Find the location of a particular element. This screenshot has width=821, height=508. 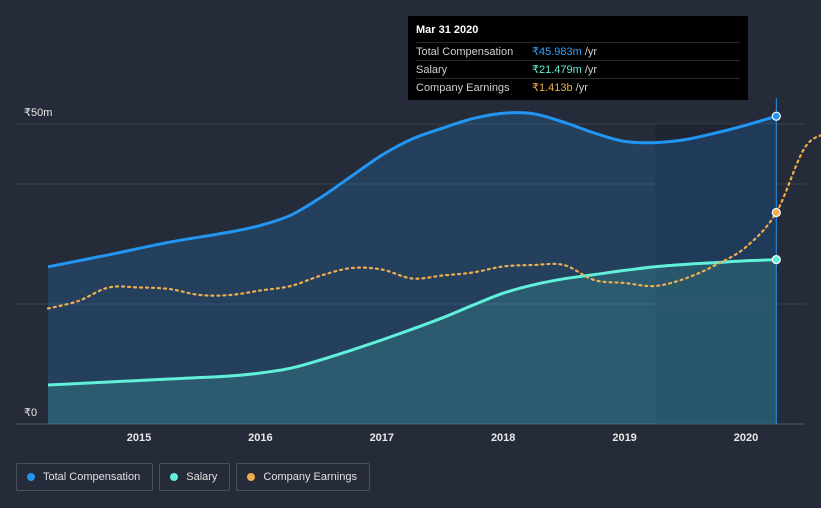

tooltip-value: ₹45.983m is located at coordinates (557, 52).